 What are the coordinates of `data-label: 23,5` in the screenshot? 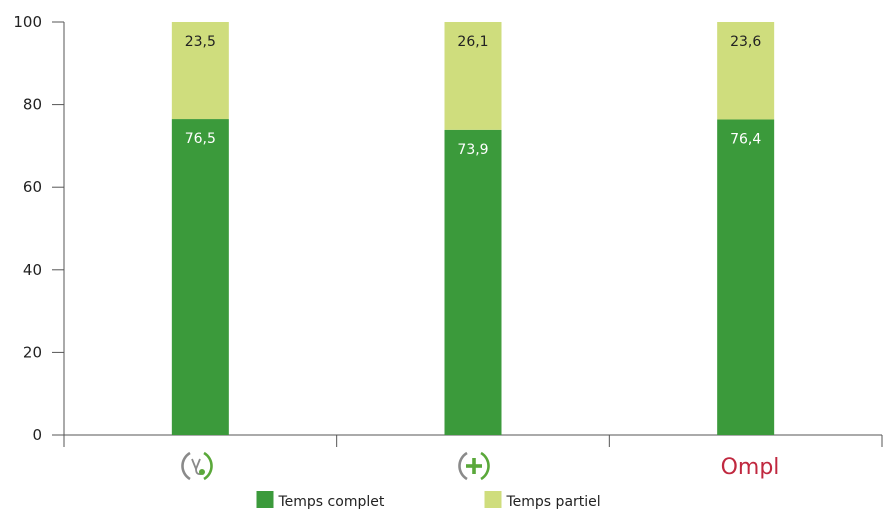 It's located at (200, 42).